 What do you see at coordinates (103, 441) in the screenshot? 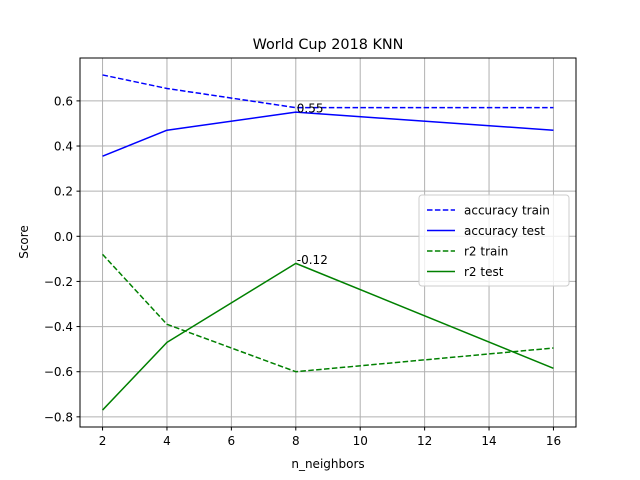
I see `x-tick-label: 2` at bounding box center [103, 441].